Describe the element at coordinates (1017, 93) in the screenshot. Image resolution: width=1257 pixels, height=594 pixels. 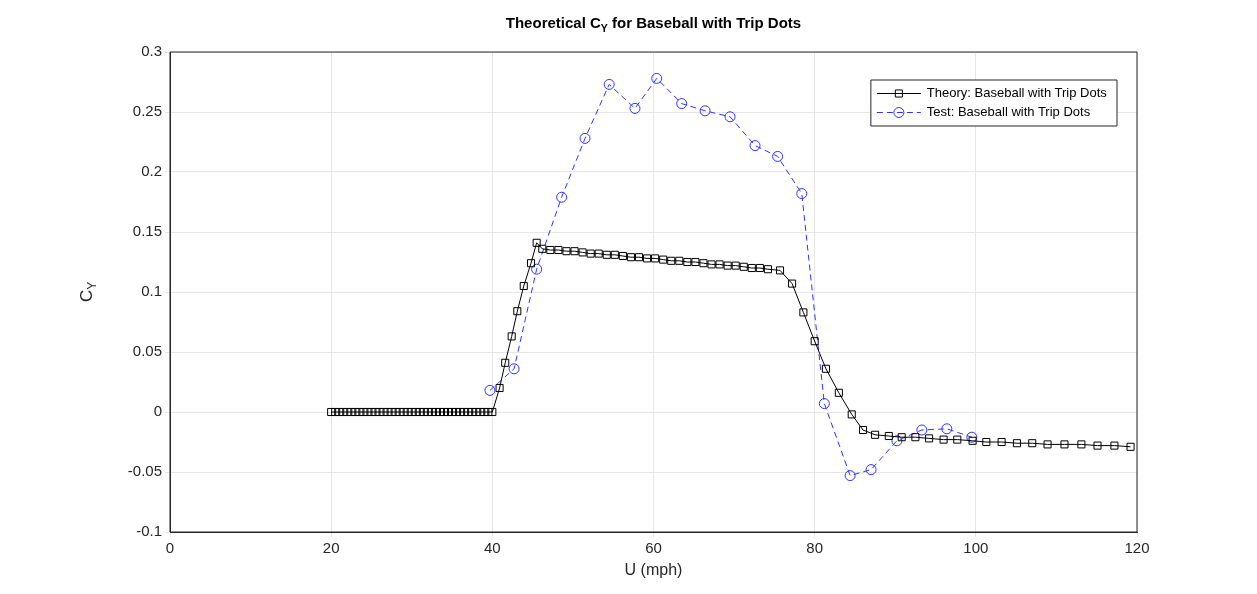
I see `legend-label: Theory: Baseball with Trip Dots` at that location.